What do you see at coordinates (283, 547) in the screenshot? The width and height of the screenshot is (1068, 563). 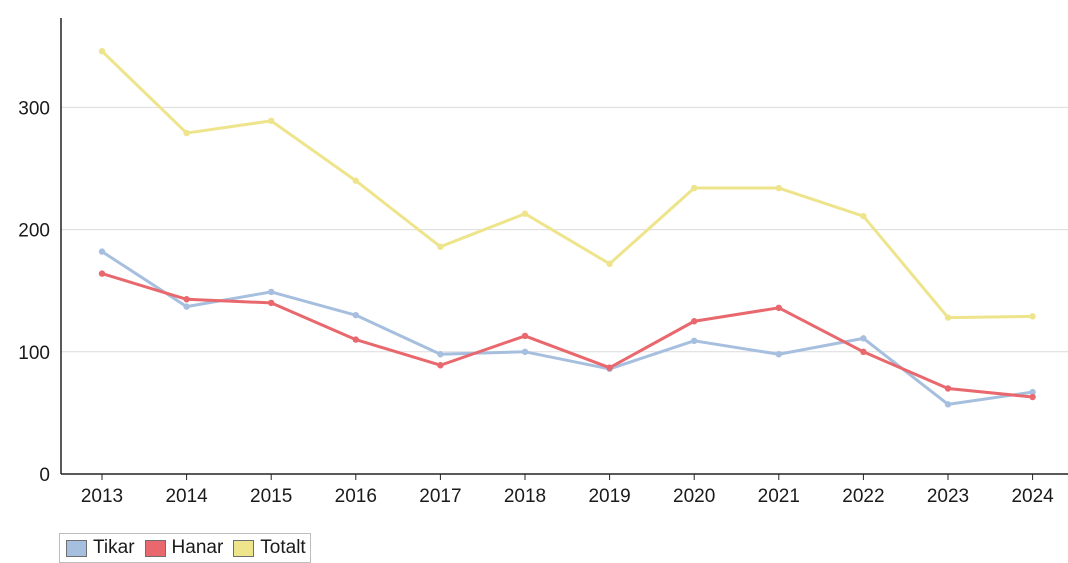 I see `legend-label: Totalt` at bounding box center [283, 547].